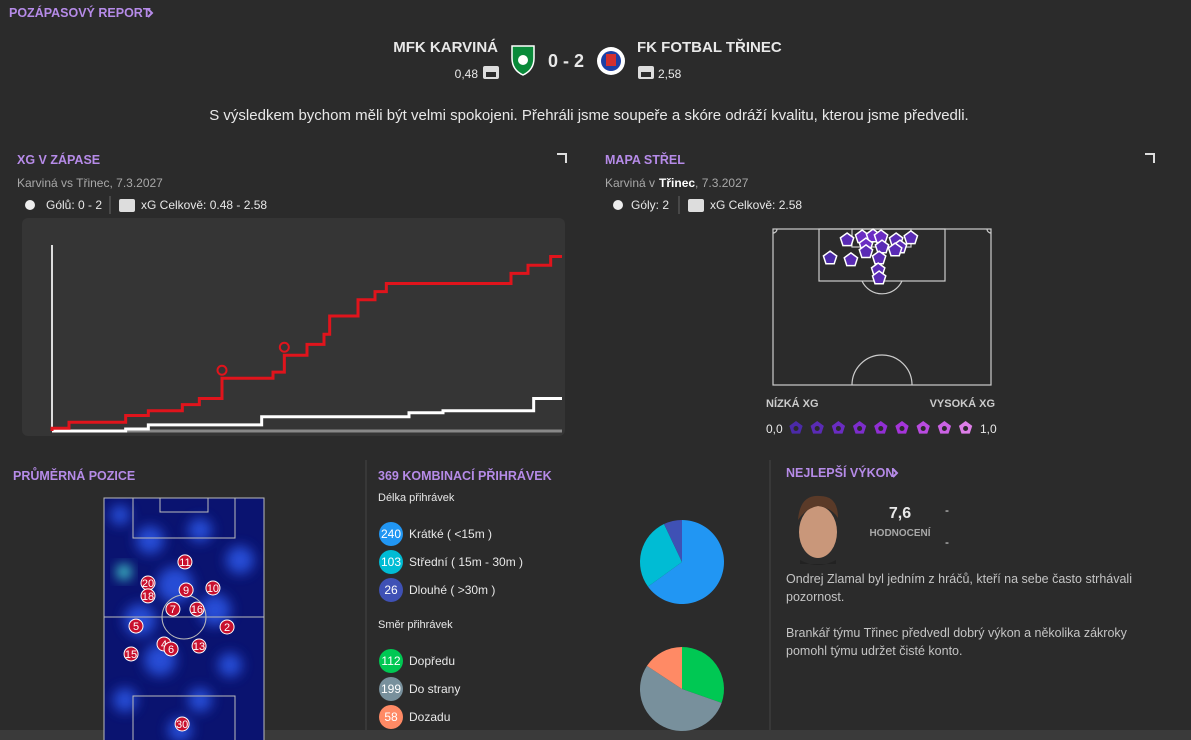 This screenshot has width=1191, height=740. What do you see at coordinates (756, 205) in the screenshot?
I see `xg-stat: xG Celkově: 2.58` at bounding box center [756, 205].